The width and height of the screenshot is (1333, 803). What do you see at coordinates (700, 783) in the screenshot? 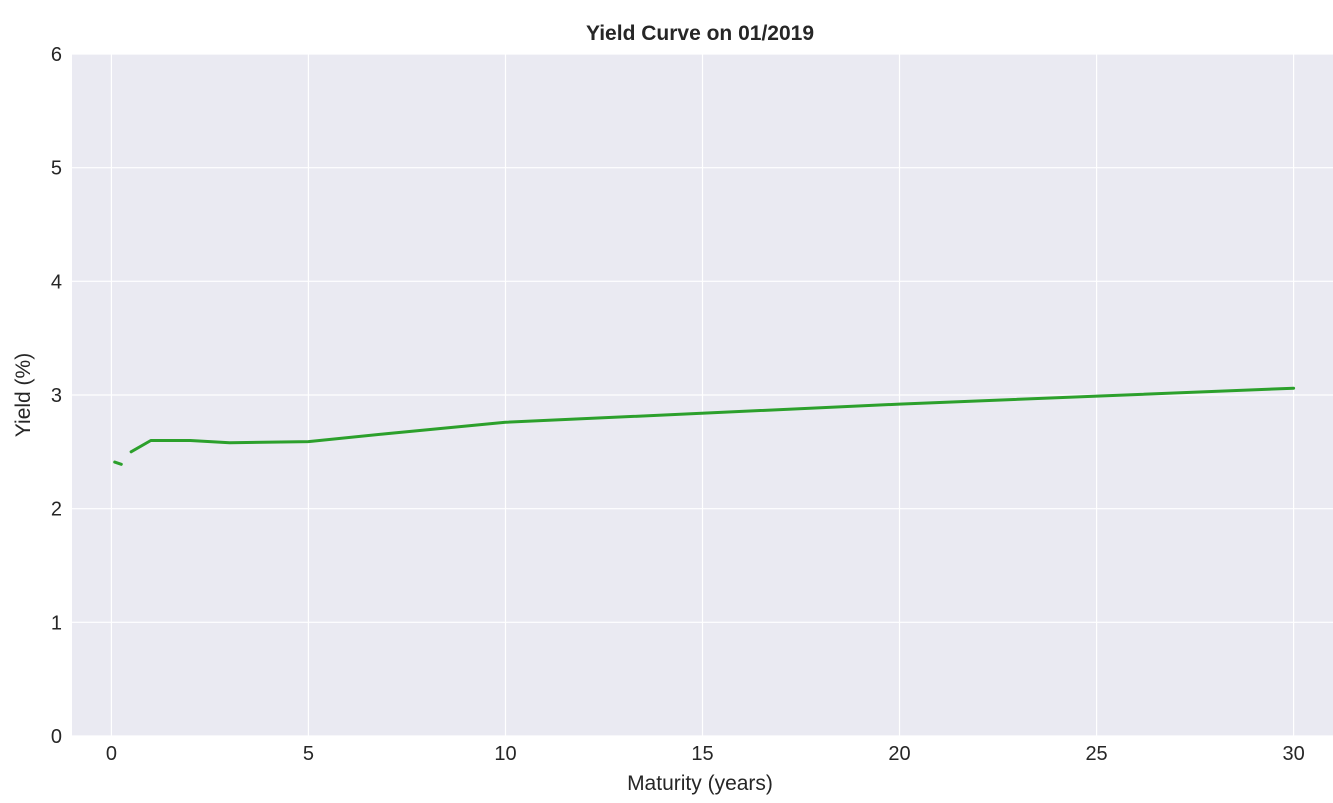
I see `x-axis-label: Maturity (years)` at bounding box center [700, 783].